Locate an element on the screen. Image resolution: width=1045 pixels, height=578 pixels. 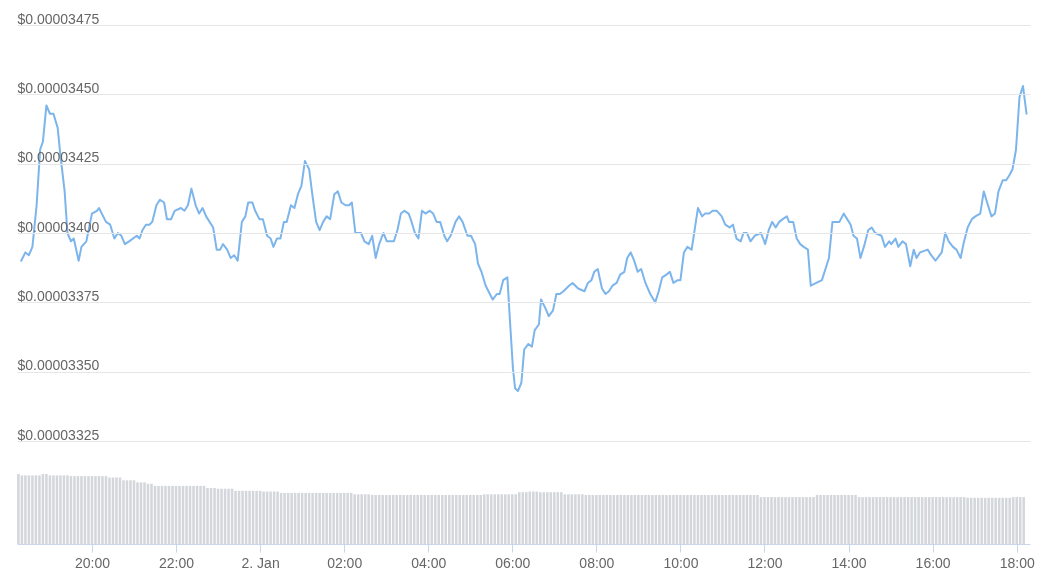
y-tick-label: $0.00003475 is located at coordinates (58, 18).